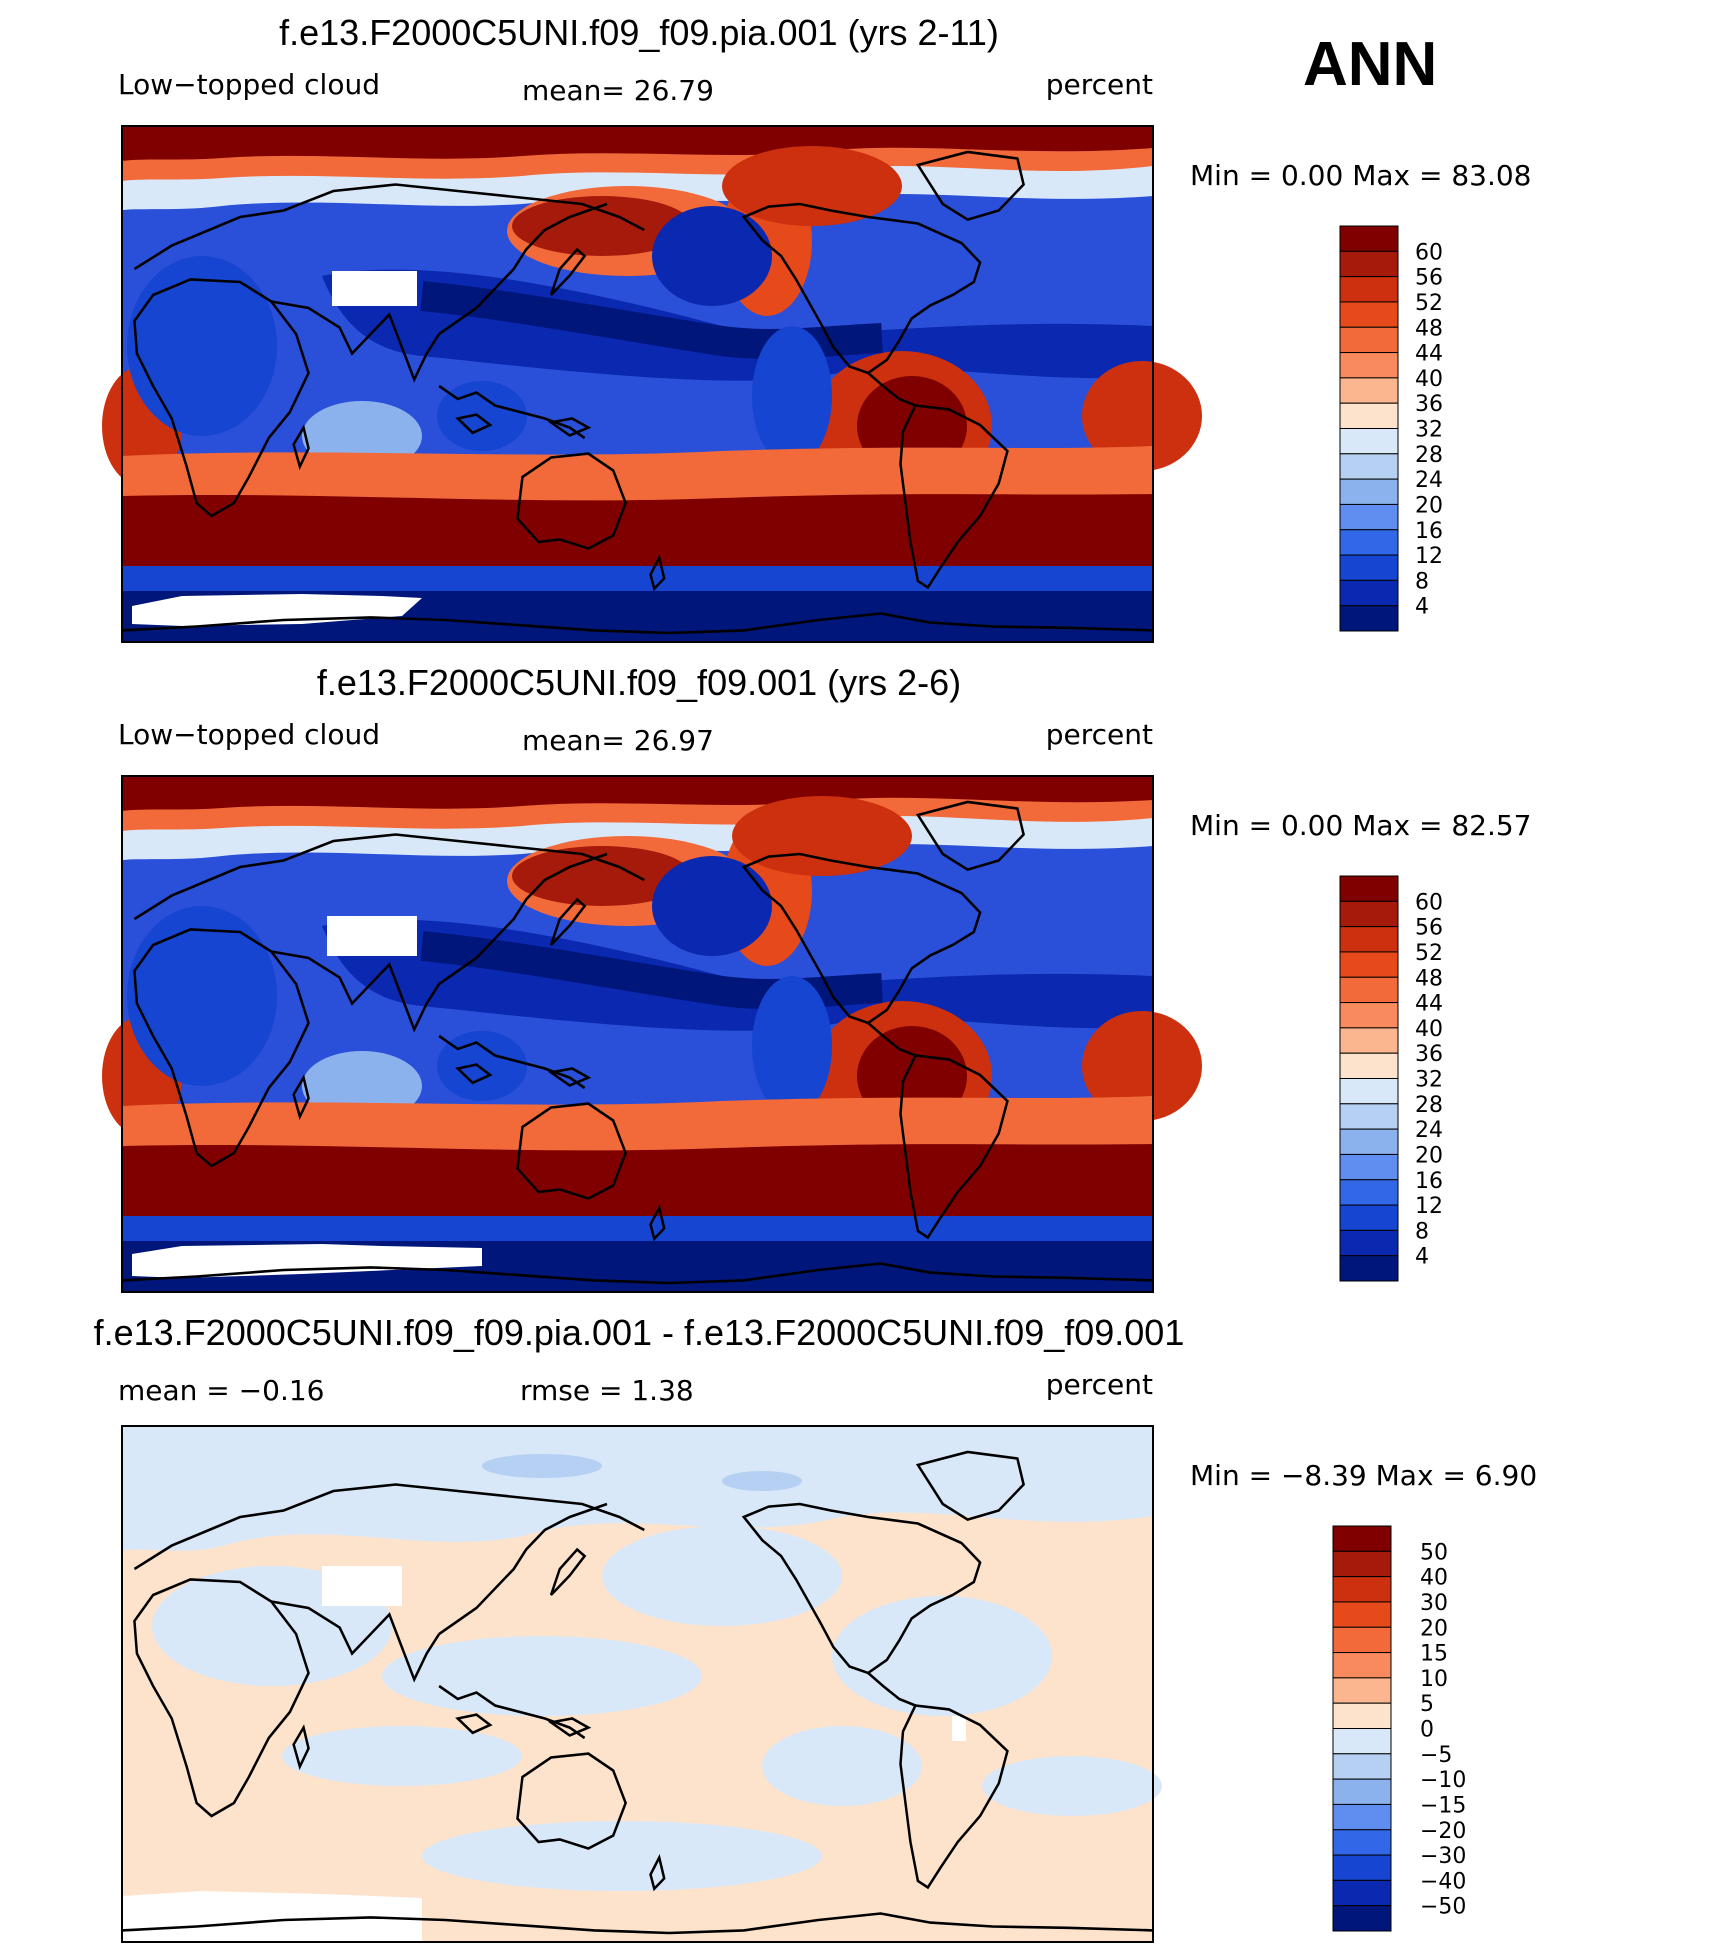 This screenshot has width=1710, height=1952. I want to click on colorbar-tick-label: 16, so click(1429, 531).